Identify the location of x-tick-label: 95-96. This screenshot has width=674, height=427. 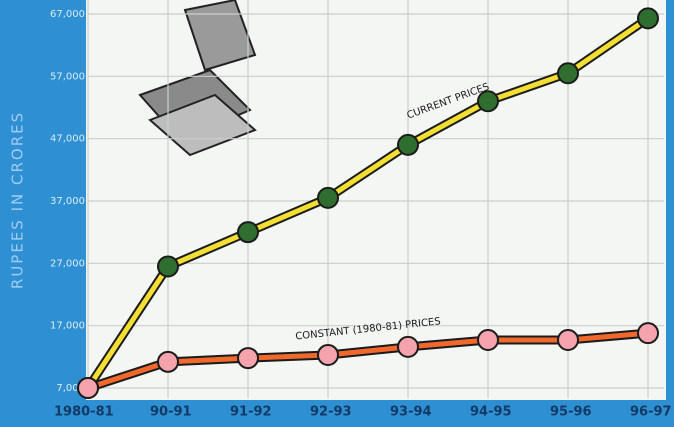
(571, 412).